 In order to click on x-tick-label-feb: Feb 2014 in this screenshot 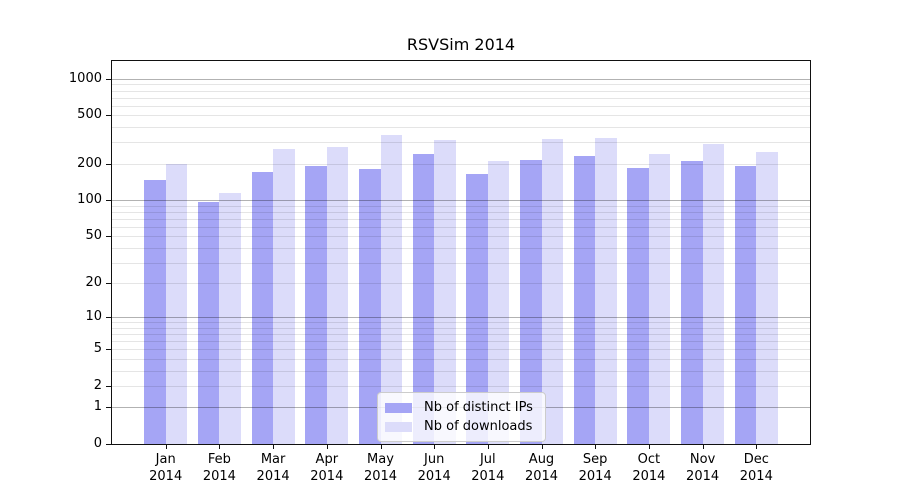, I will do `click(219, 468)`.